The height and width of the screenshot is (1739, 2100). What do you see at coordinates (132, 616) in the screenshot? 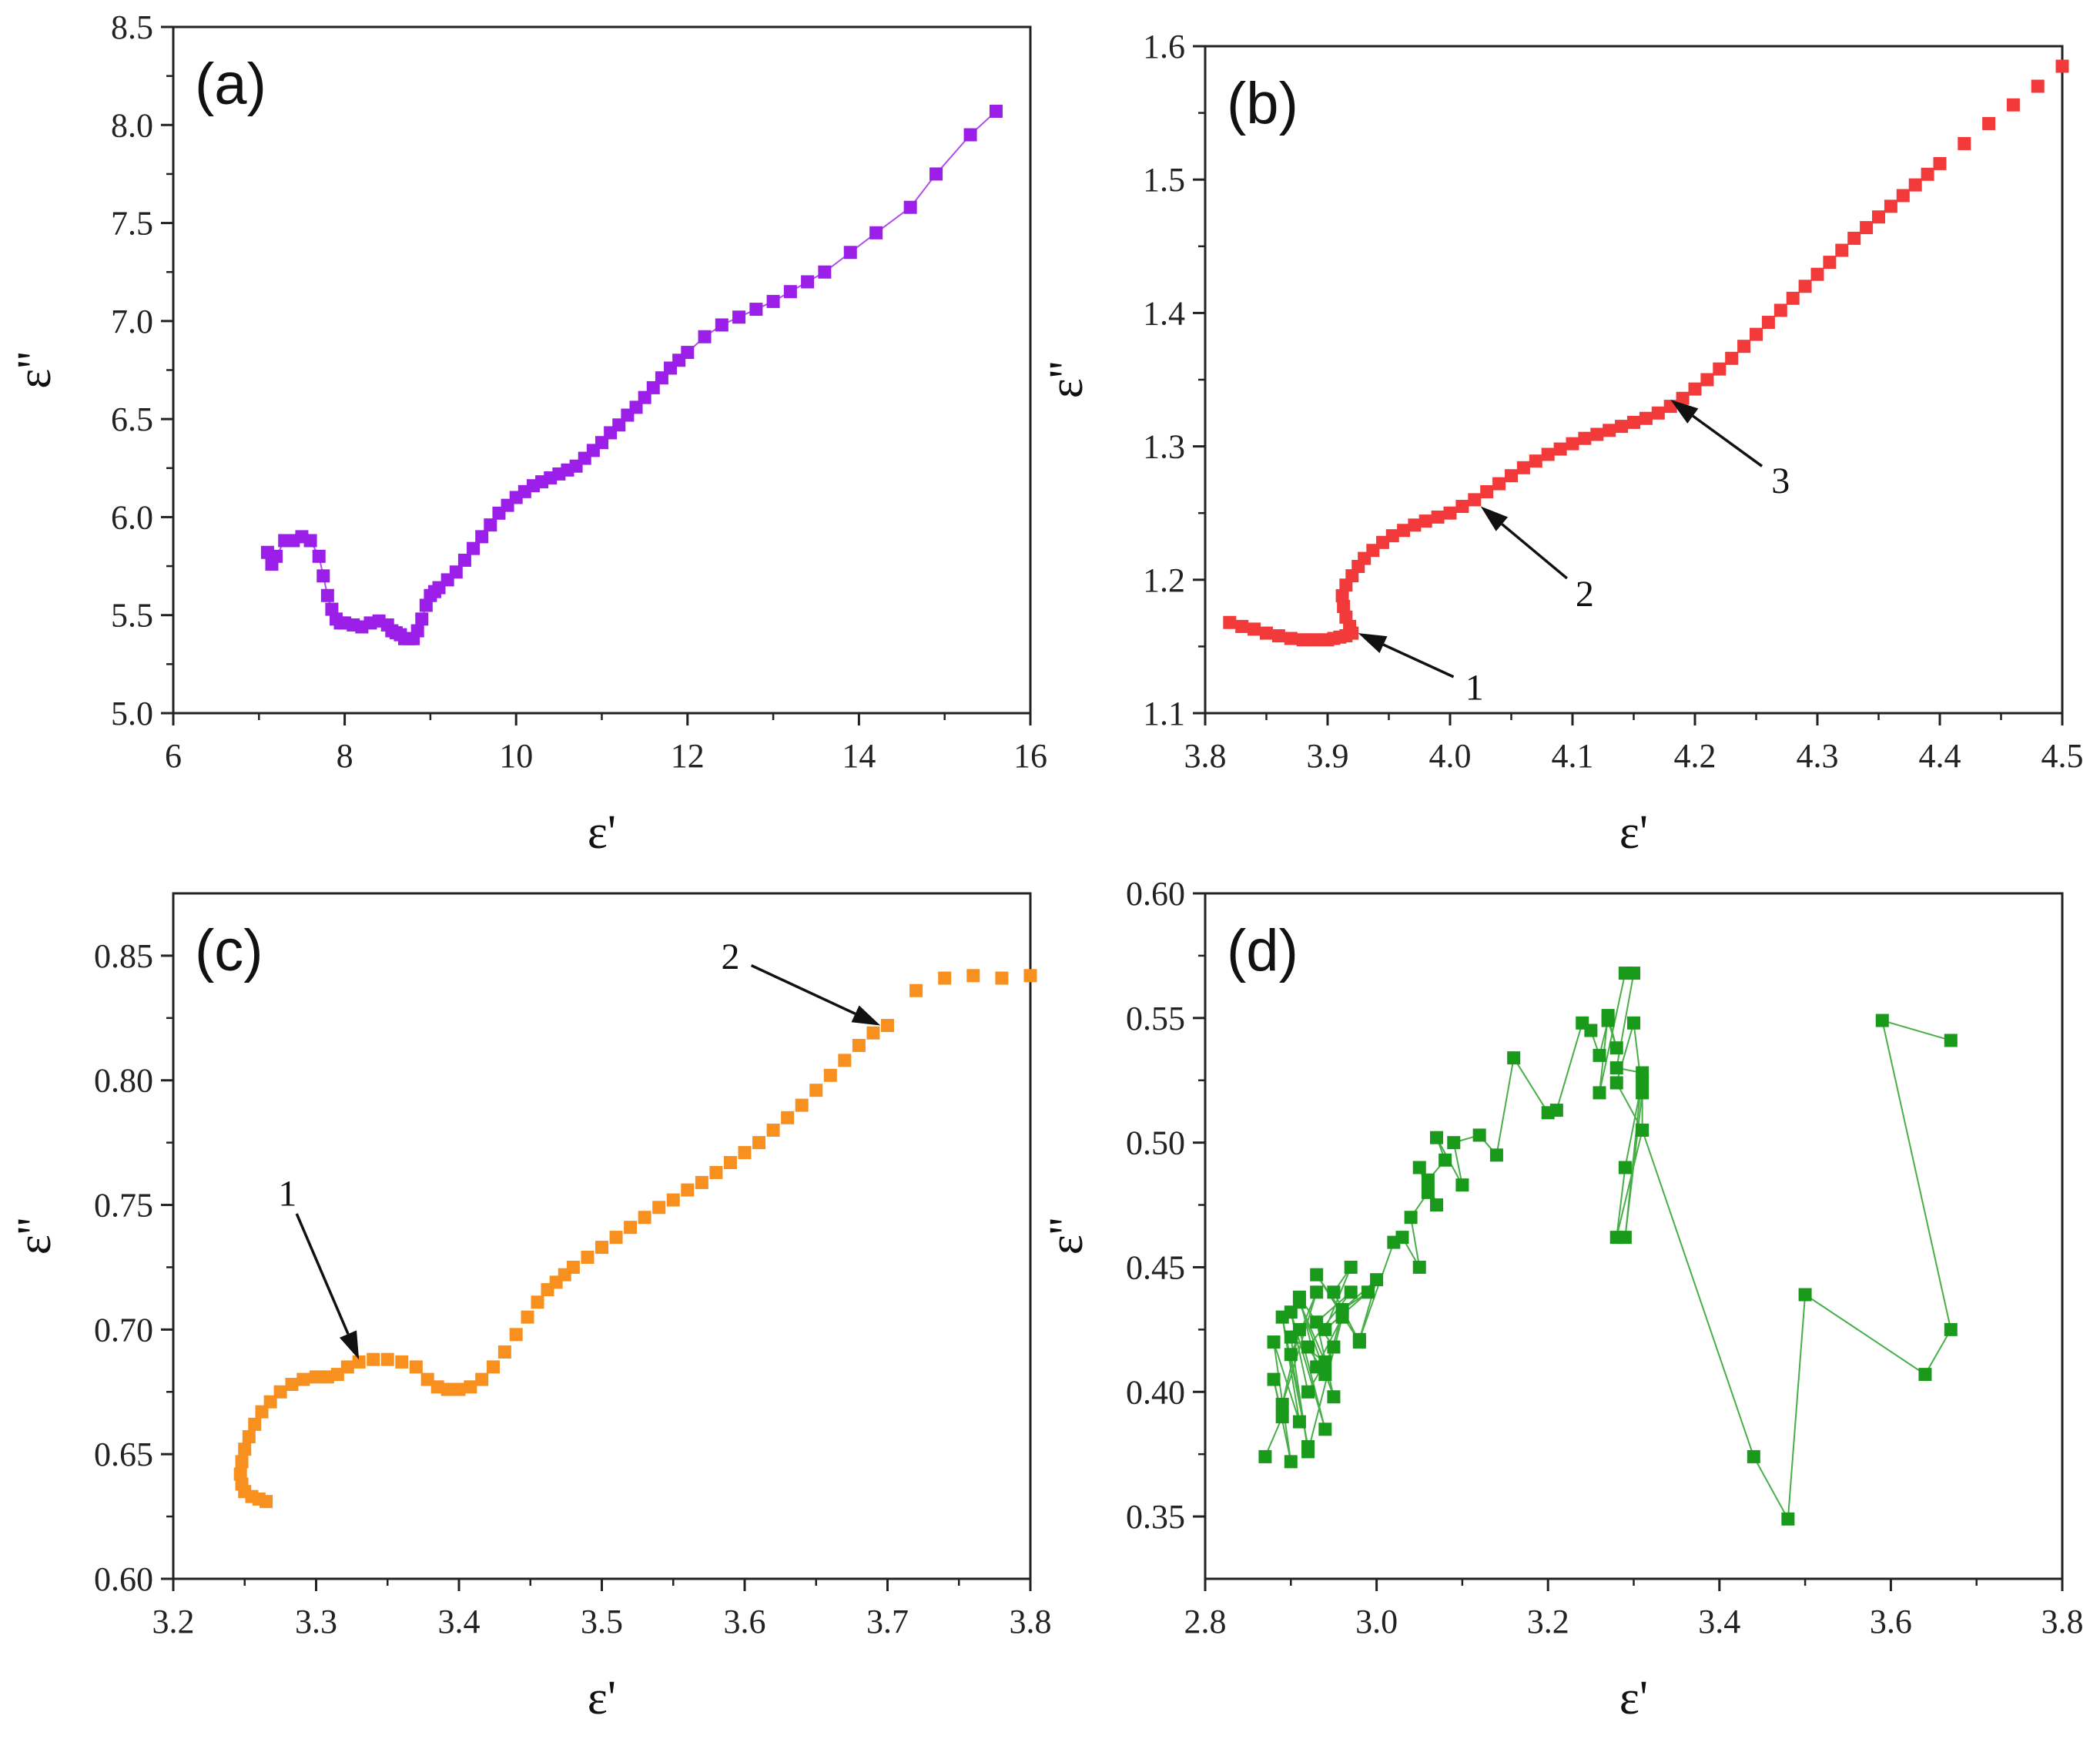
I see `y-tick-label: 5.5` at bounding box center [132, 616].